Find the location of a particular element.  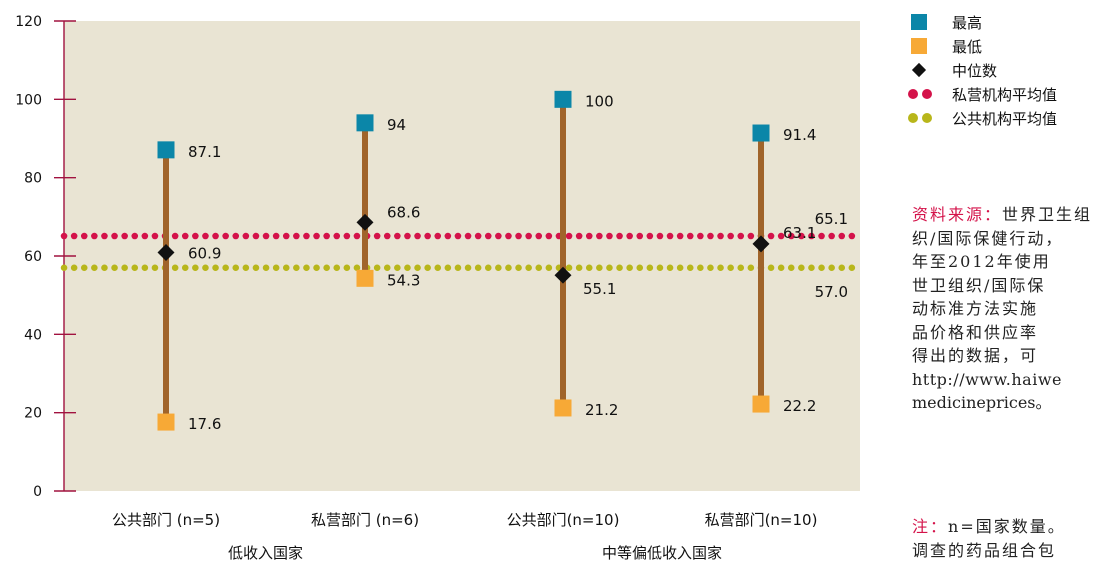

black-diamond-icon is located at coordinates (919, 70).